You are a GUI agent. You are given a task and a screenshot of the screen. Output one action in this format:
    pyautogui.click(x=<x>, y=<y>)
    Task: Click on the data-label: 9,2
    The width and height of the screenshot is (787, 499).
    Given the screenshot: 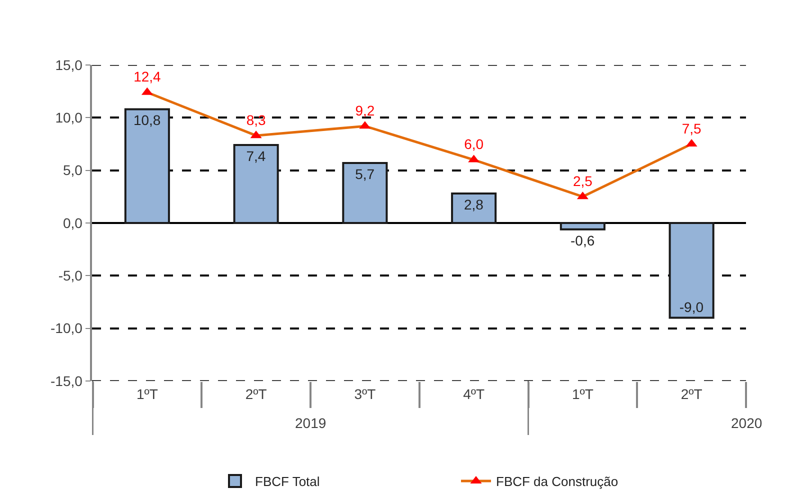 What is the action you would take?
    pyautogui.click(x=365, y=110)
    